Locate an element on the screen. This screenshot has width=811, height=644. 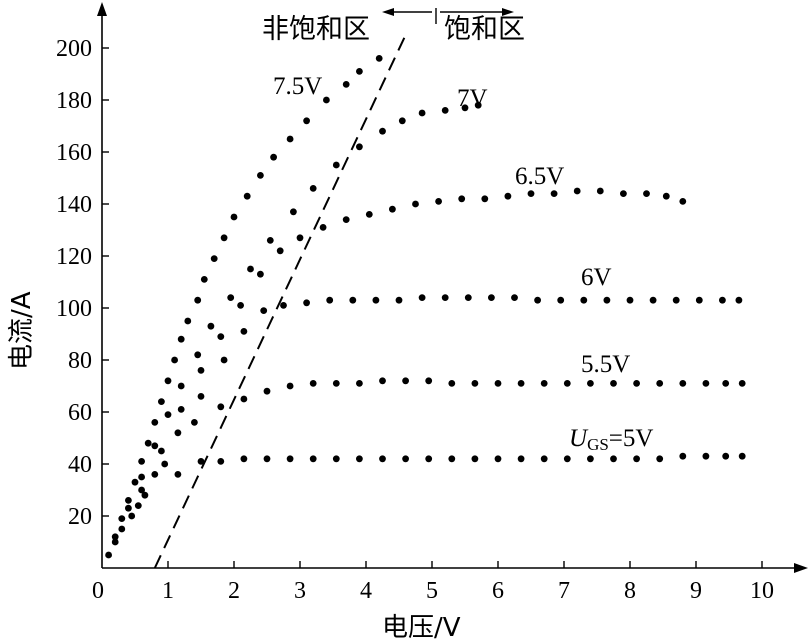
x-ticks: 0 1 2 3 4 5 6 7 8 9 10 is located at coordinates (433, 582).